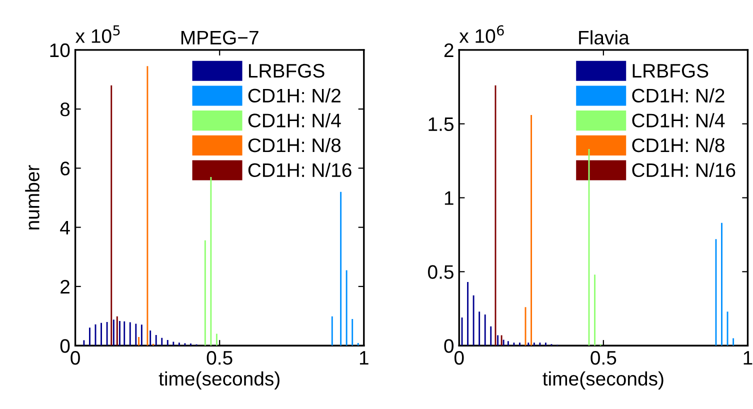 This screenshot has width=753, height=409. I want to click on text: x 10$^{5}$, so click(98, 34).